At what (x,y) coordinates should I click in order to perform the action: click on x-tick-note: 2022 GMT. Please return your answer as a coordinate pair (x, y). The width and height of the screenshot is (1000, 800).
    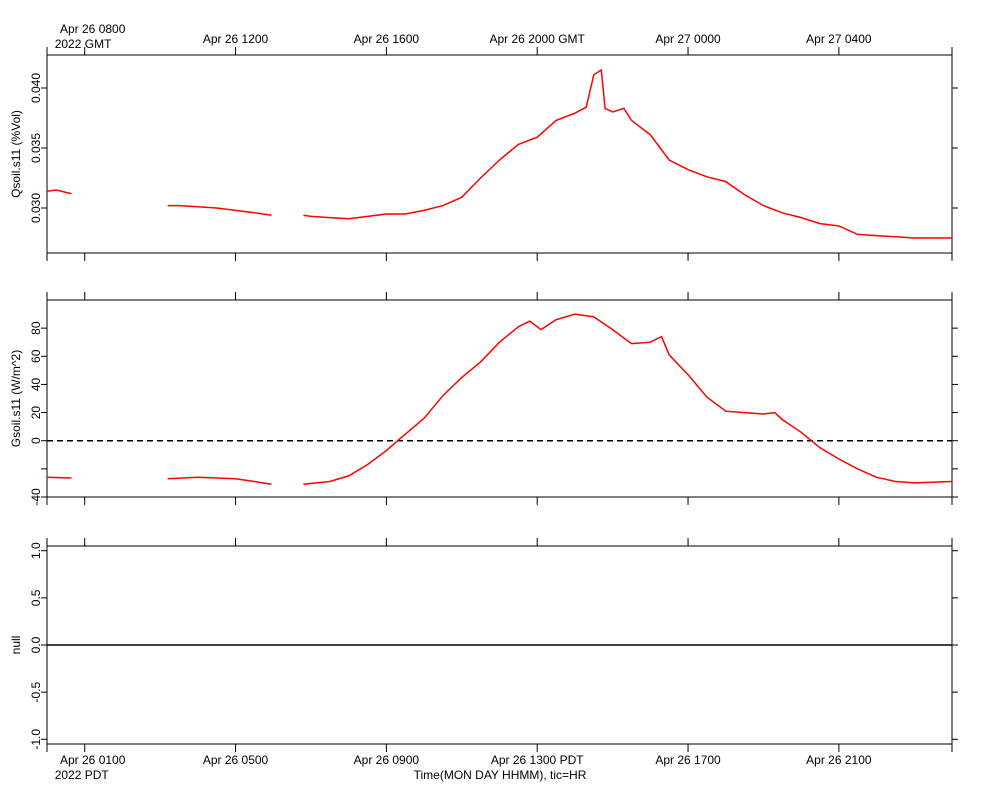
    Looking at the image, I should click on (83, 44).